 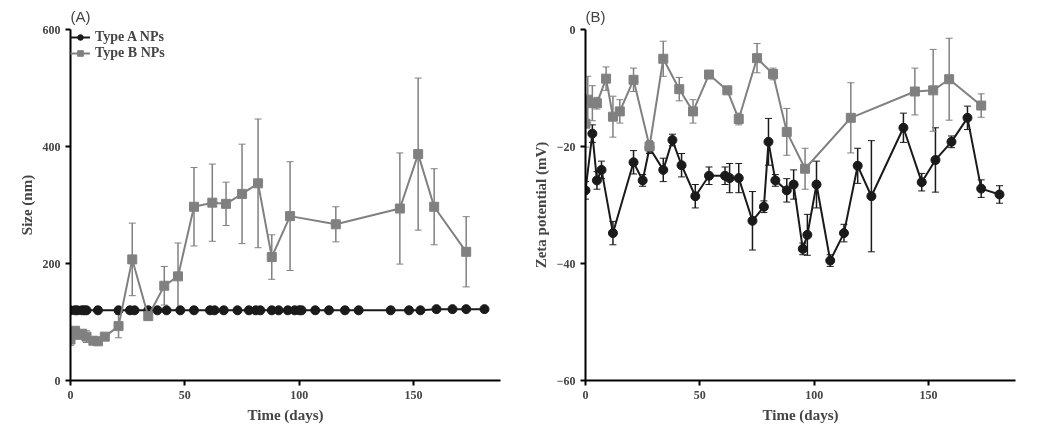 What do you see at coordinates (80, 16) in the screenshot?
I see `chart-title: (A)` at bounding box center [80, 16].